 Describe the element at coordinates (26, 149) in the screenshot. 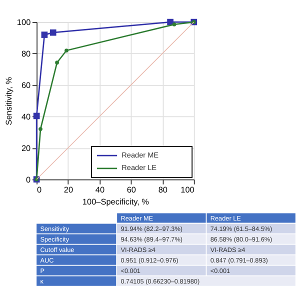

I see `y-tick-label: 20` at that location.